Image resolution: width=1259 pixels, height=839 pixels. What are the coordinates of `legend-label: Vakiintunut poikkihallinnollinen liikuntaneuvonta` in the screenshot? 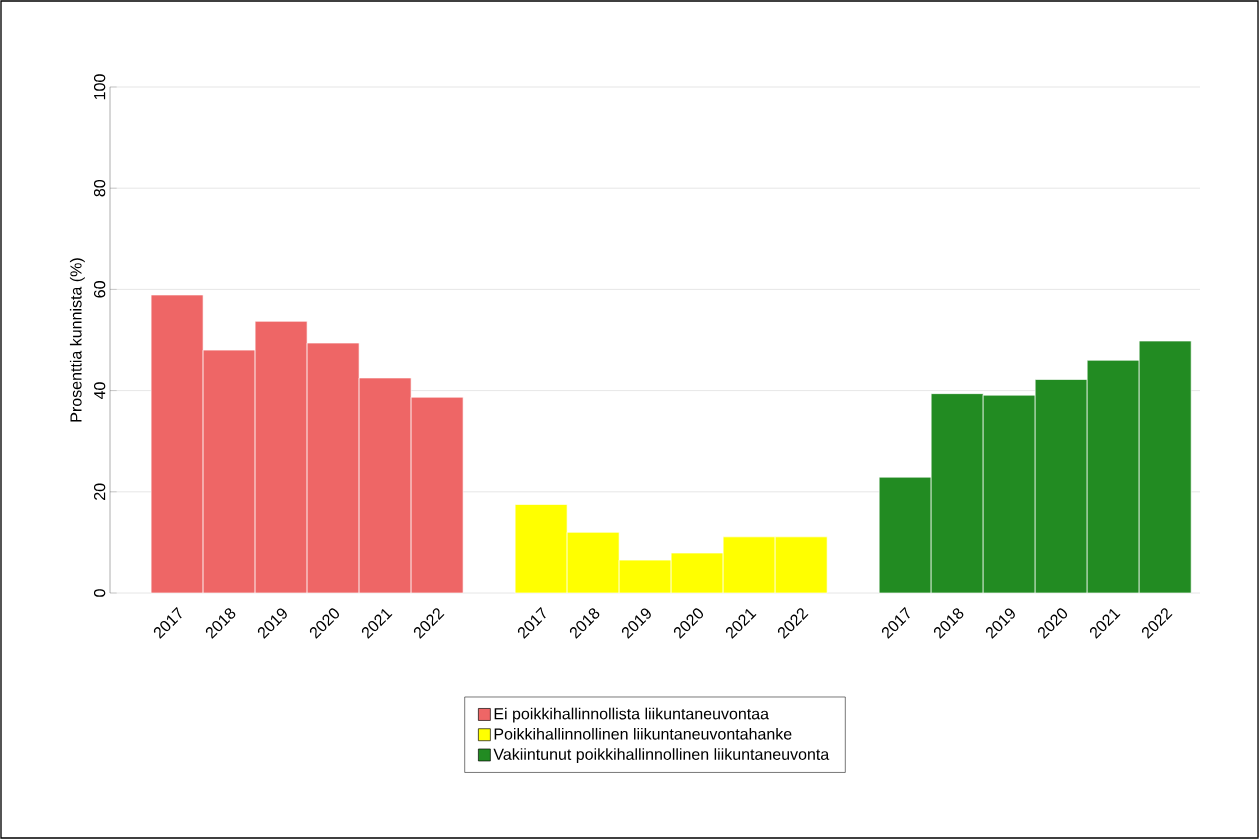 It's located at (661, 756).